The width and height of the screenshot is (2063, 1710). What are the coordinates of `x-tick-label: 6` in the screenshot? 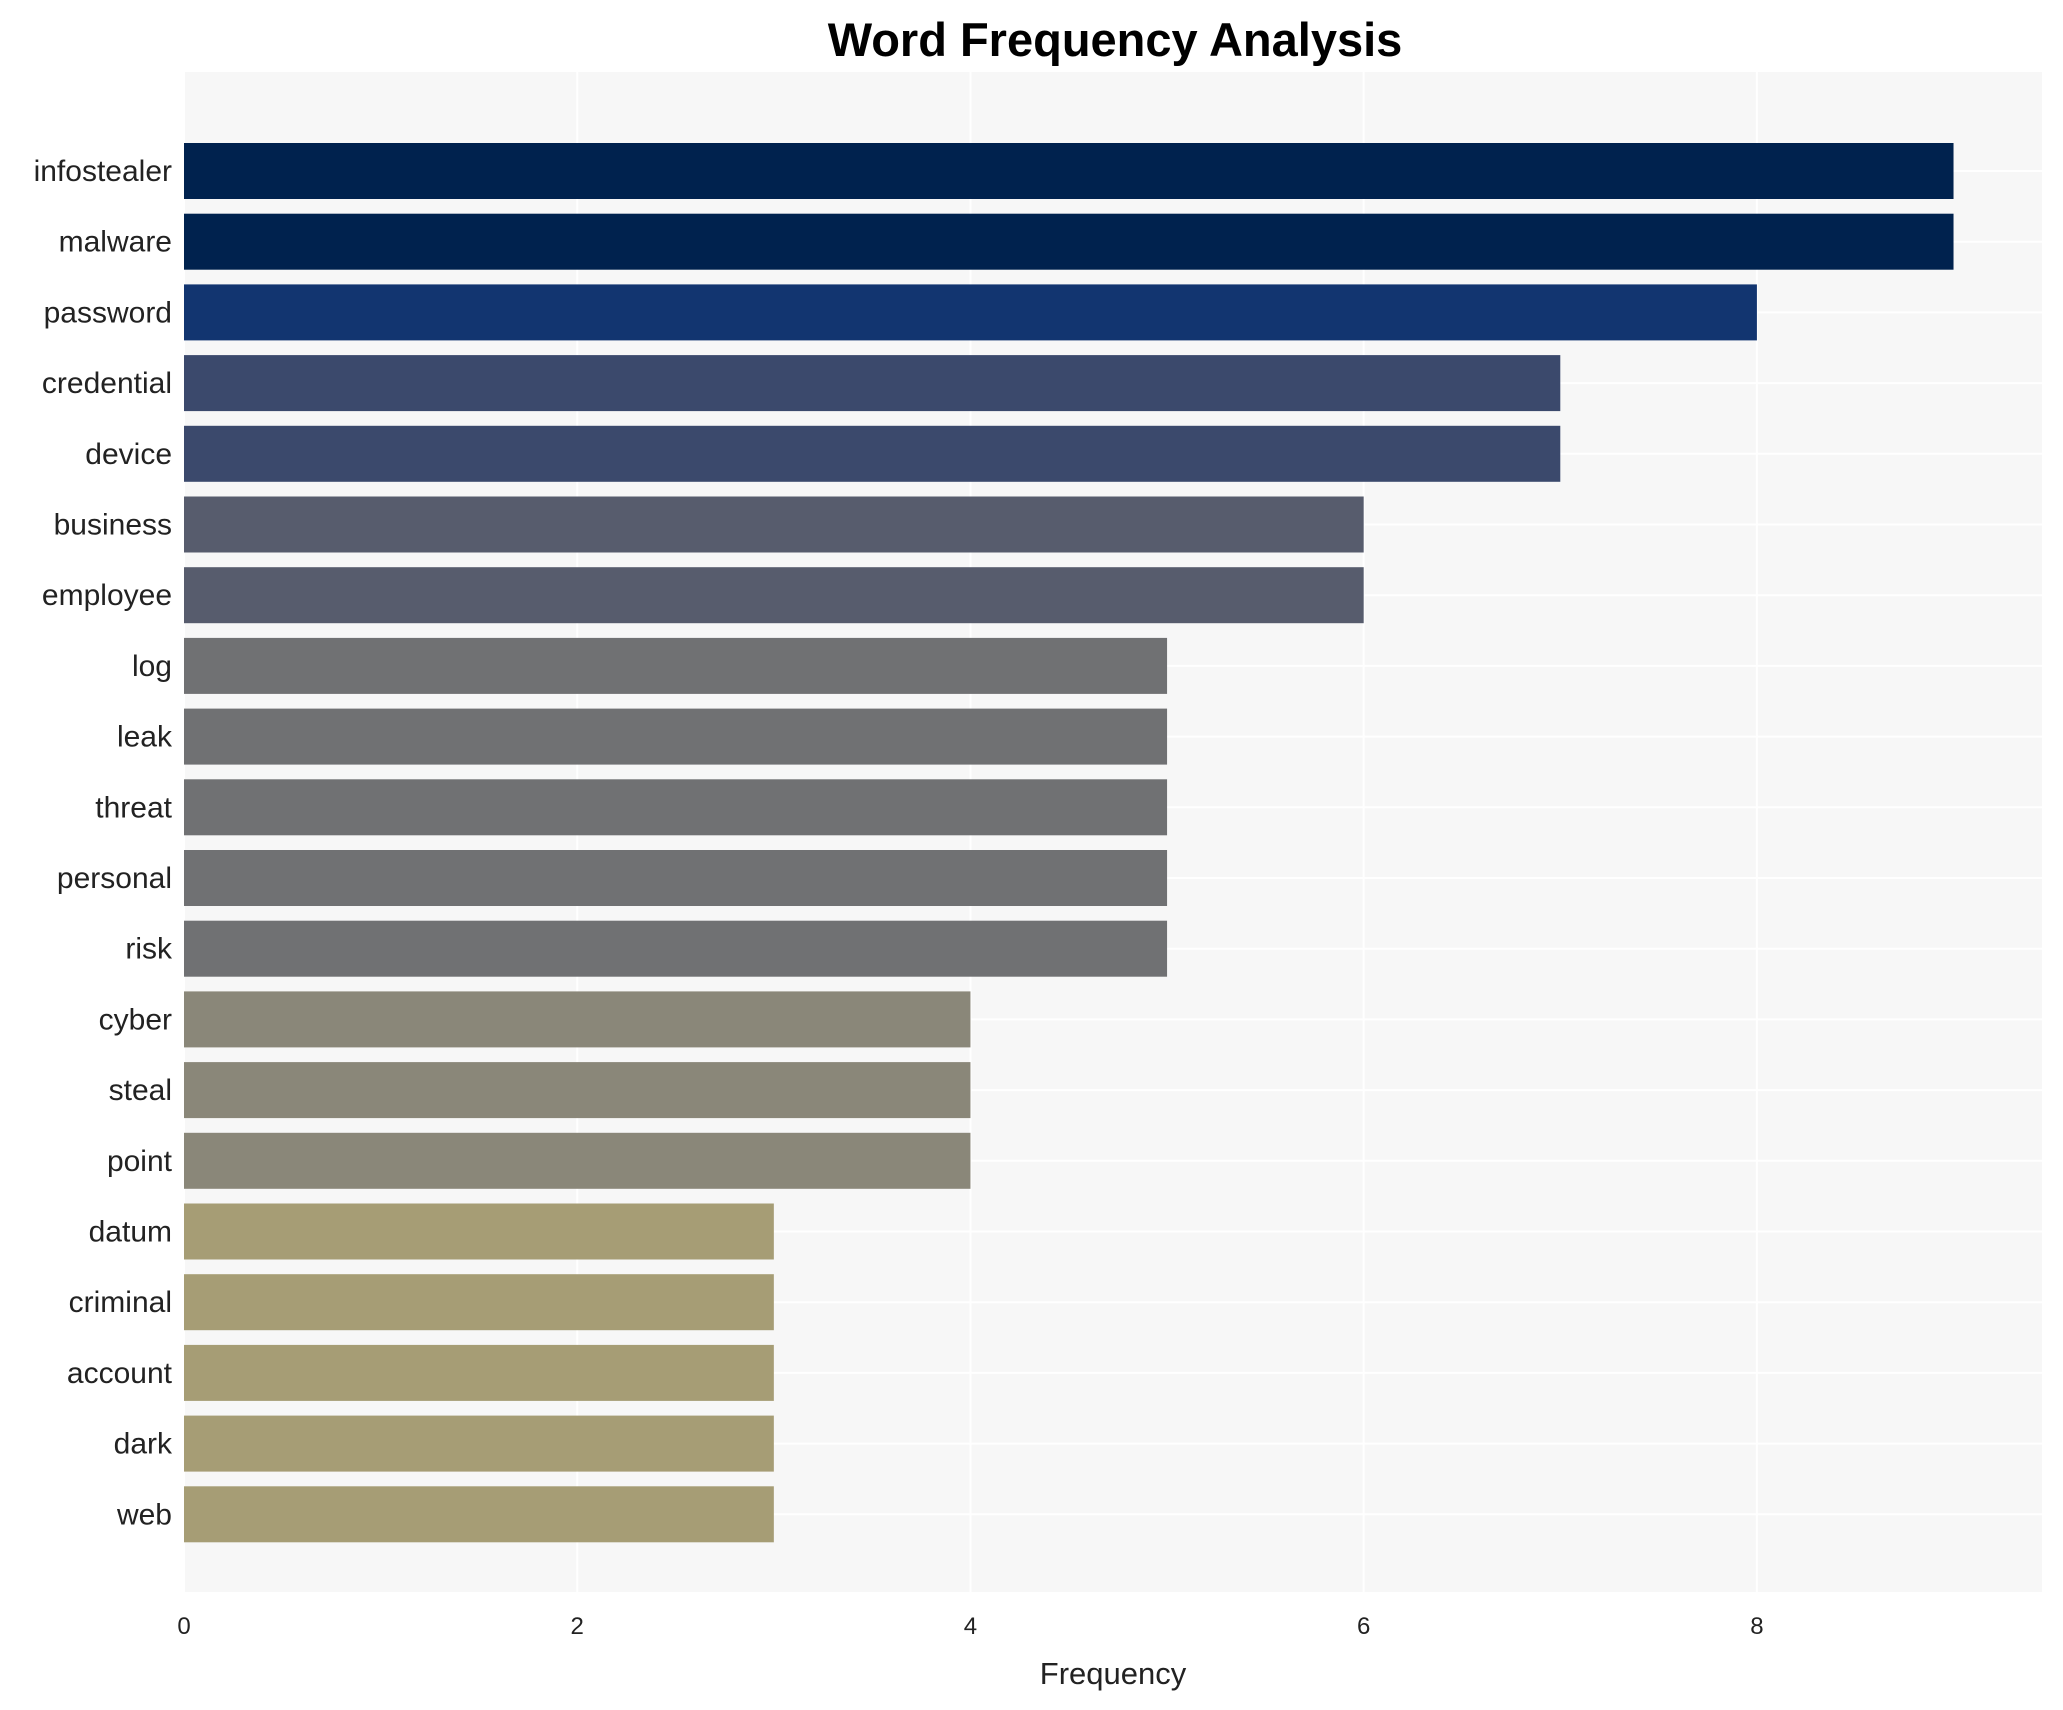 It's located at (1363, 1626).